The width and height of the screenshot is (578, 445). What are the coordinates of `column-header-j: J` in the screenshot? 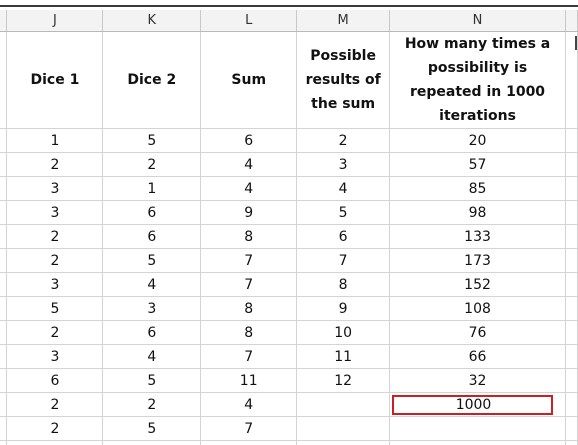 It's located at (55, 21).